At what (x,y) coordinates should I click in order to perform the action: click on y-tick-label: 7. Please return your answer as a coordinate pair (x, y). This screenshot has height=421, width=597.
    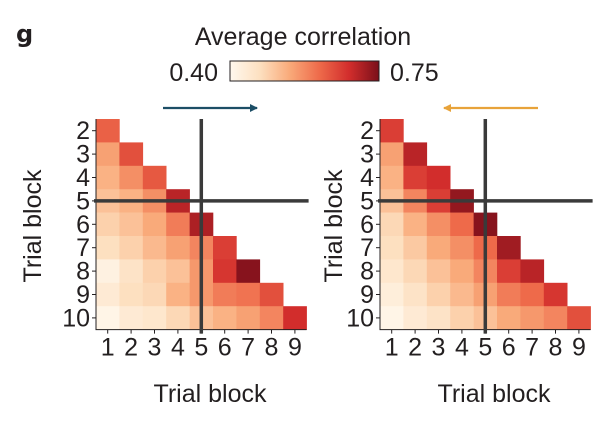
    Looking at the image, I should click on (367, 248).